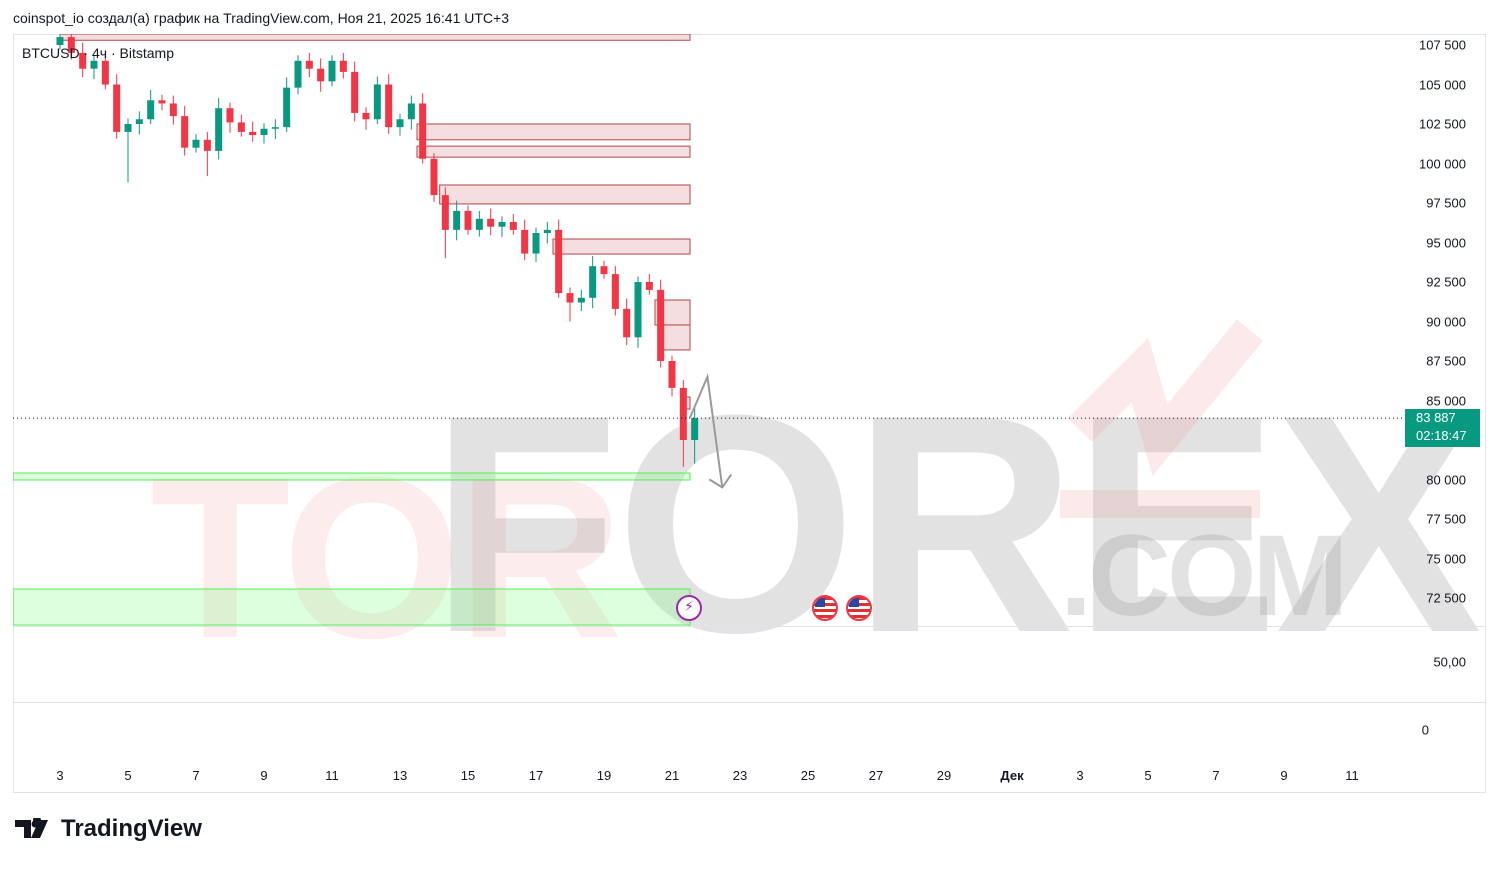 Image resolution: width=1499 pixels, height=869 pixels. What do you see at coordinates (1162, 418) in the screenshot?
I see `watermark-check-icon` at bounding box center [1162, 418].